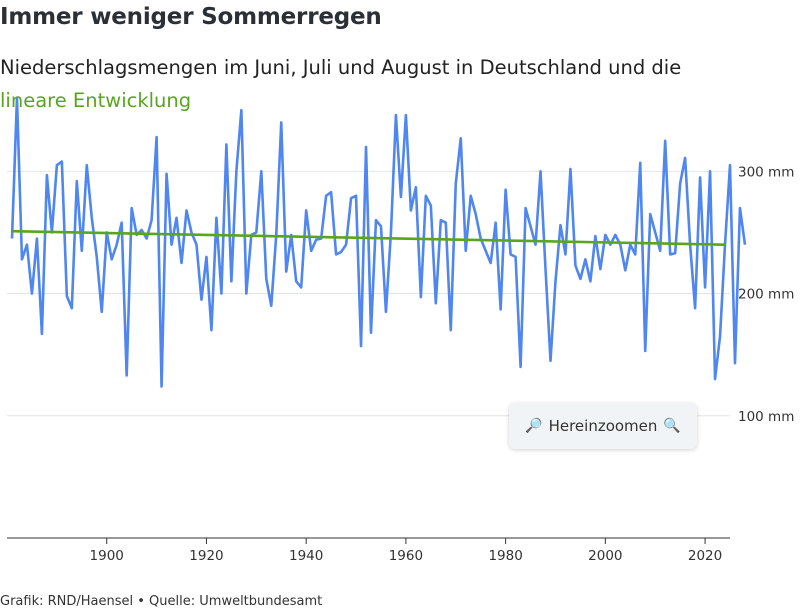  Describe the element at coordinates (191, 17) in the screenshot. I see `chart-title: Immer weniger Sommerregen` at that location.